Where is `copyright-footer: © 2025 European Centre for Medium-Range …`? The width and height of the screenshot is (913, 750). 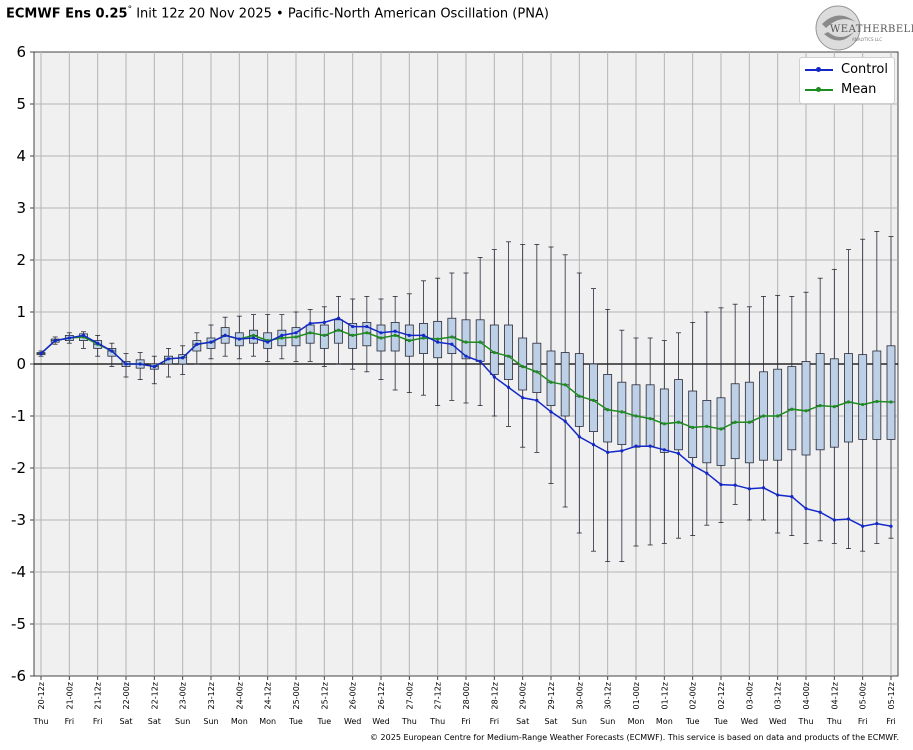 copyright-footer: © 2025 European Centre for Medium-Range … is located at coordinates (634, 737).